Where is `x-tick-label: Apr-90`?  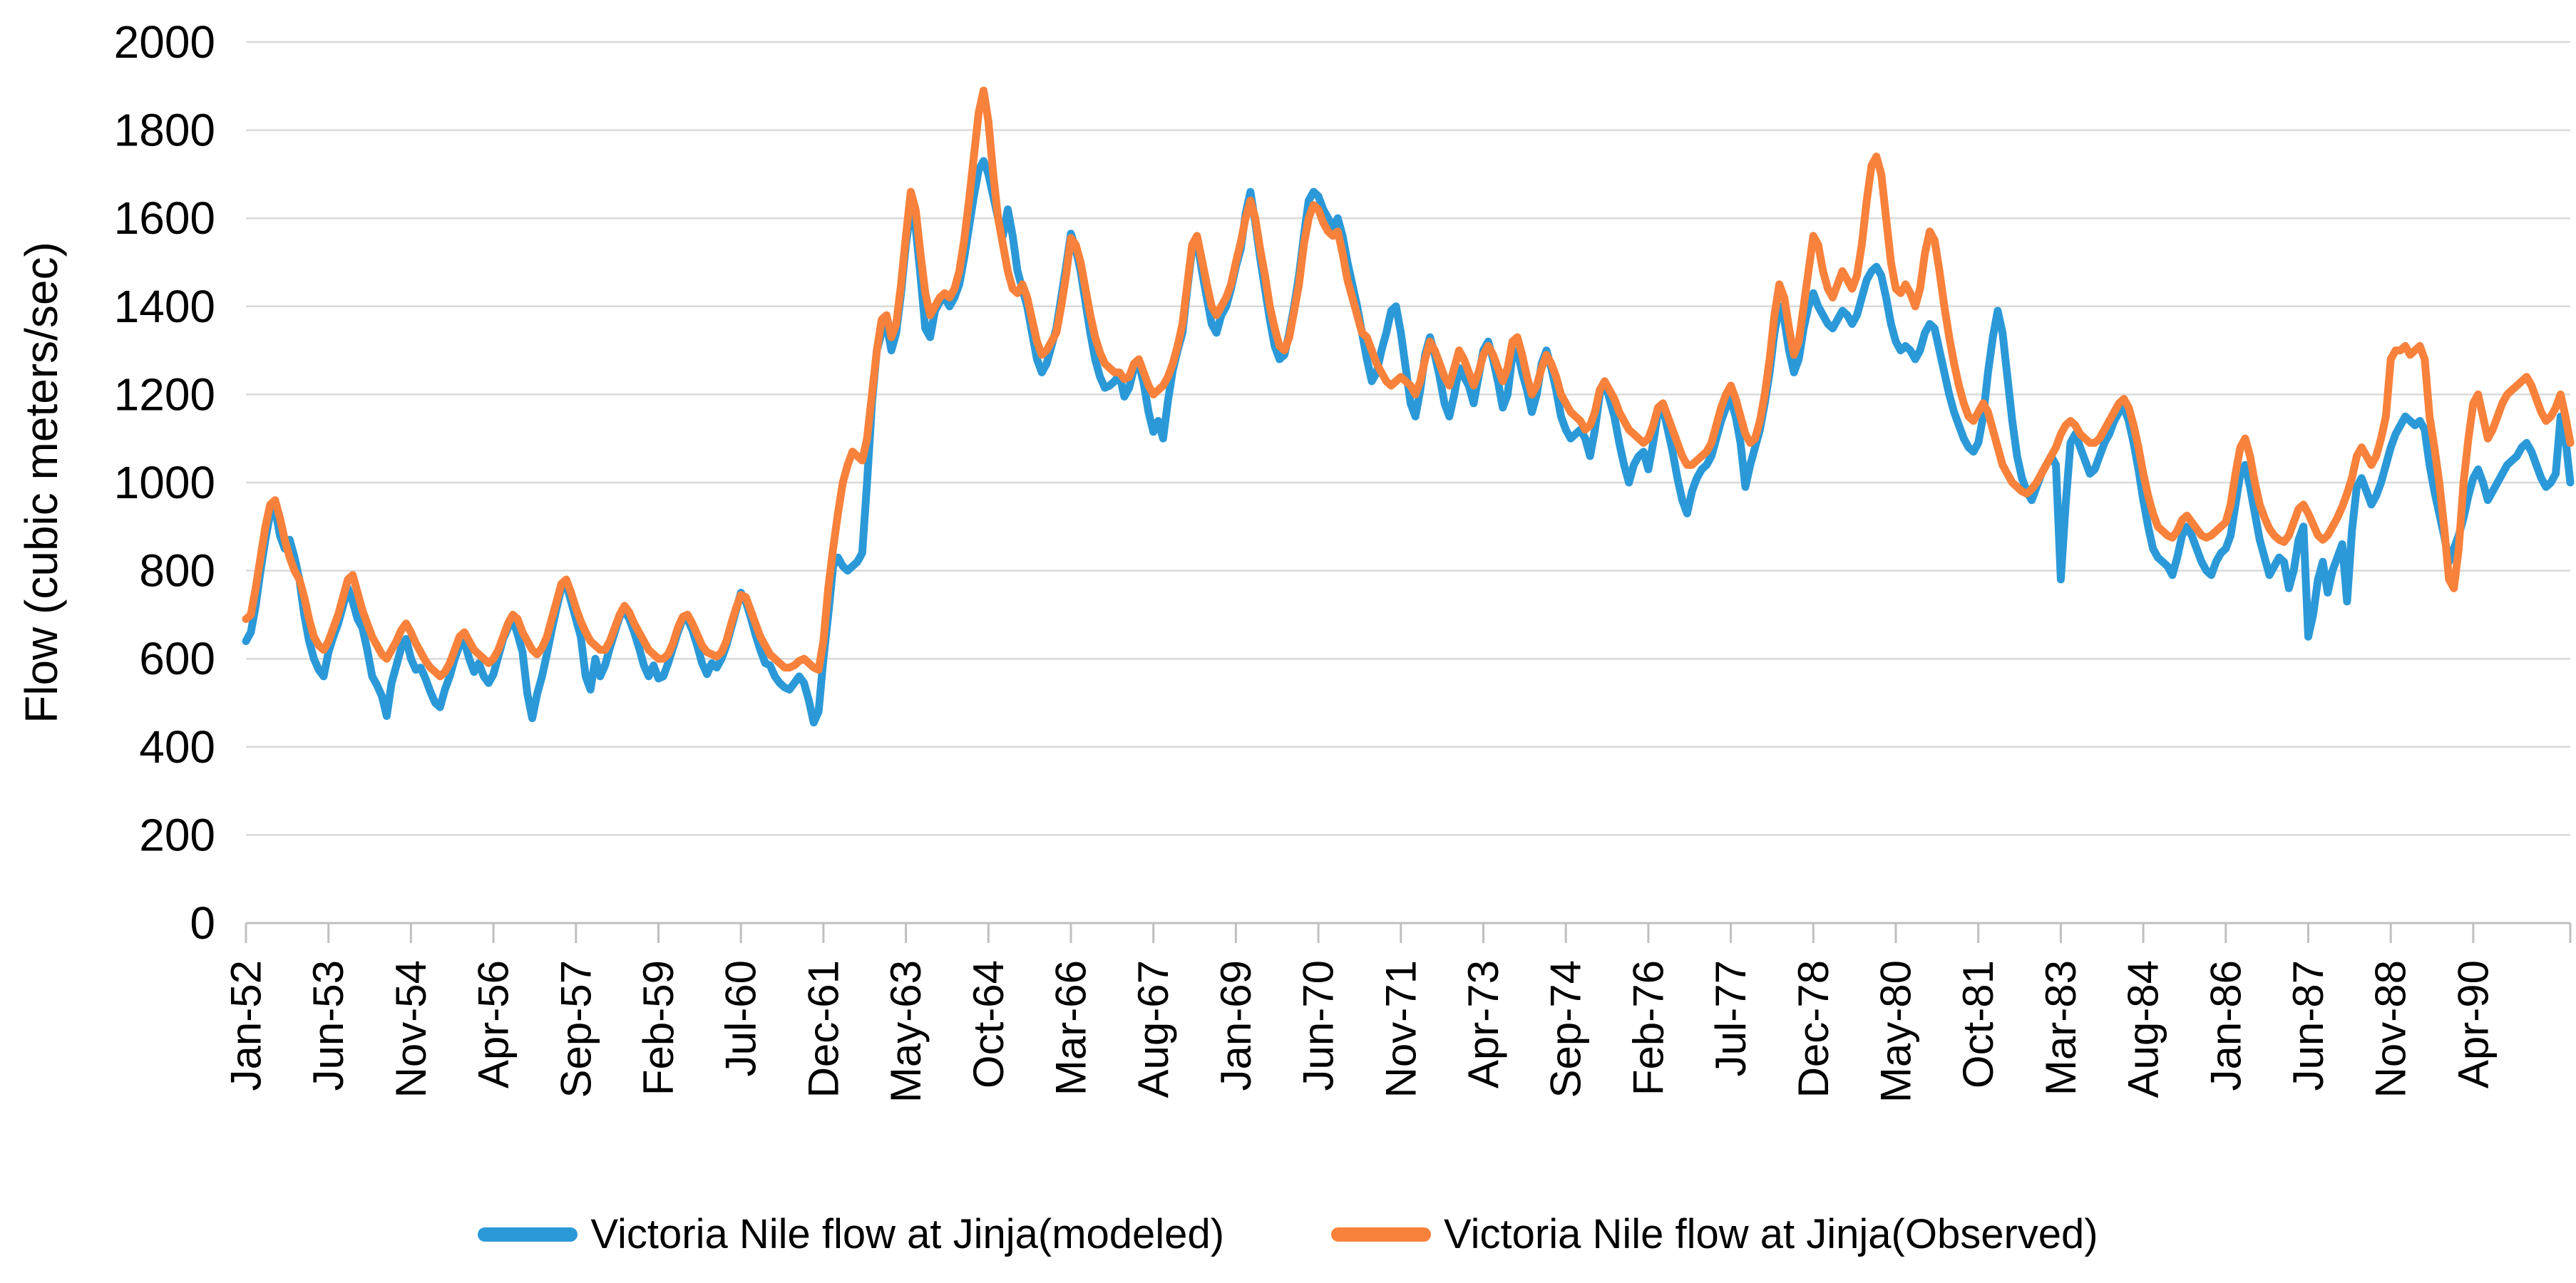 x-tick-label: Apr-90 is located at coordinates (2473, 1024).